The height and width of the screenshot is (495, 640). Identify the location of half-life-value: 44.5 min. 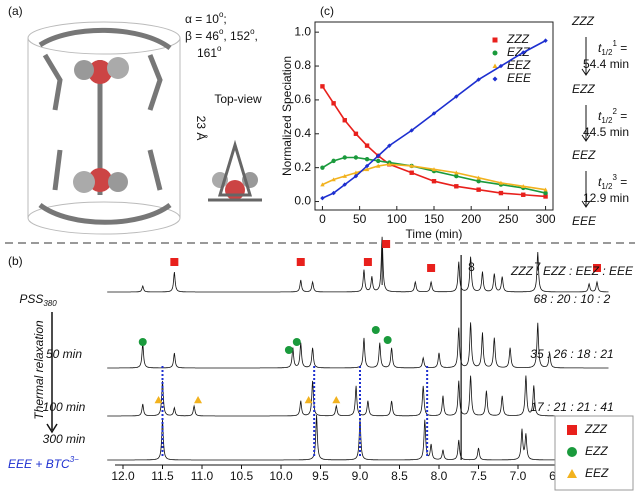
(606, 132).